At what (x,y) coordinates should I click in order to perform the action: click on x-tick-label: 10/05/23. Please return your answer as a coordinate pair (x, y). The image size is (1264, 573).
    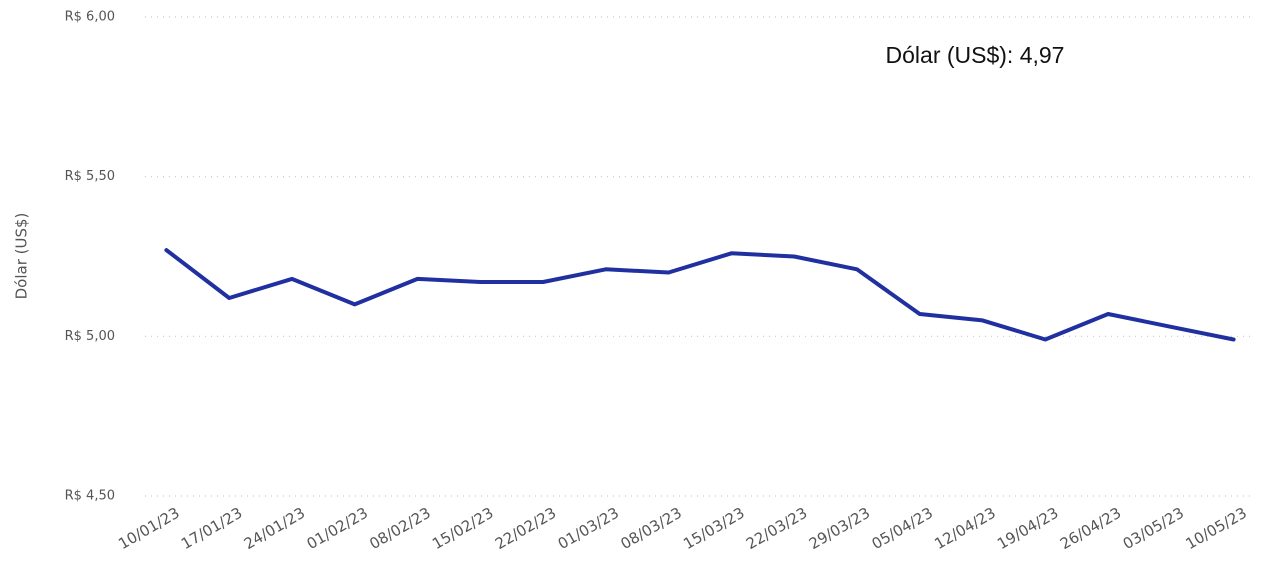
    Looking at the image, I should click on (1216, 528).